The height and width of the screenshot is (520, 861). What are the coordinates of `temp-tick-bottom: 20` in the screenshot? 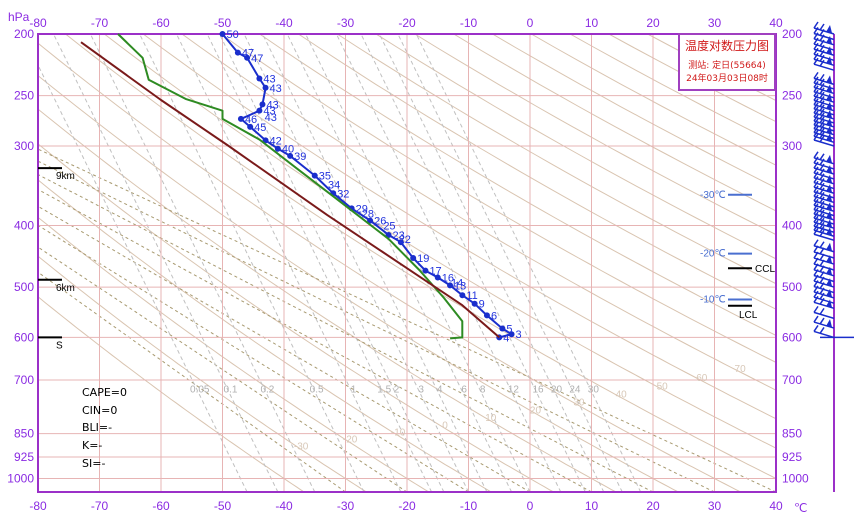 It's located at (653, 506).